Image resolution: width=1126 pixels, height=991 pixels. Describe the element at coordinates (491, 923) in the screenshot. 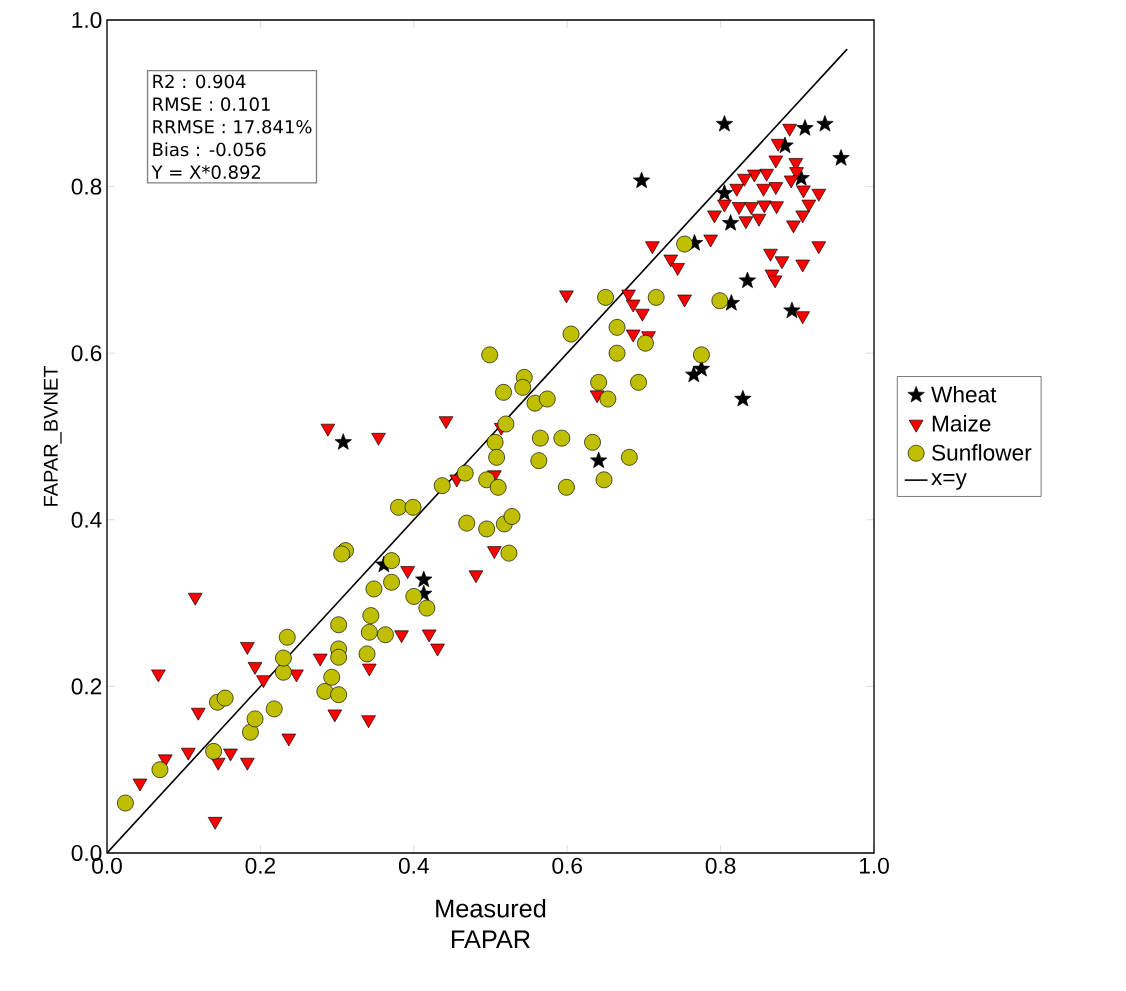

I see `x-axis-title: Measured FAPAR` at that location.